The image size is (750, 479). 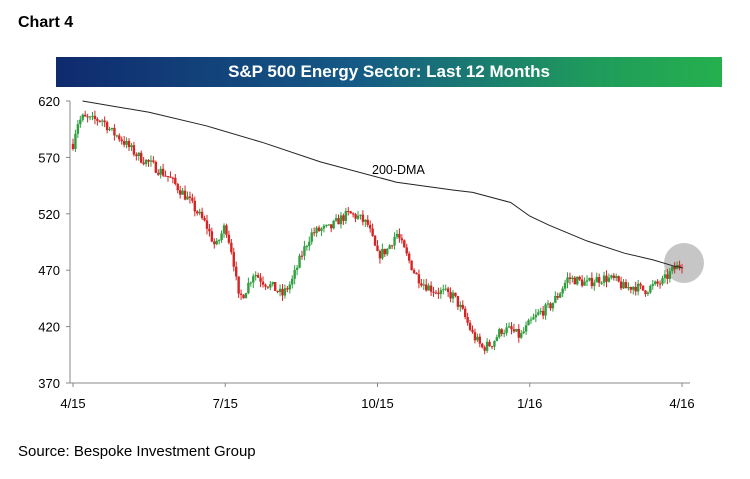 I want to click on y-tick-label: 570, so click(x=49, y=157).